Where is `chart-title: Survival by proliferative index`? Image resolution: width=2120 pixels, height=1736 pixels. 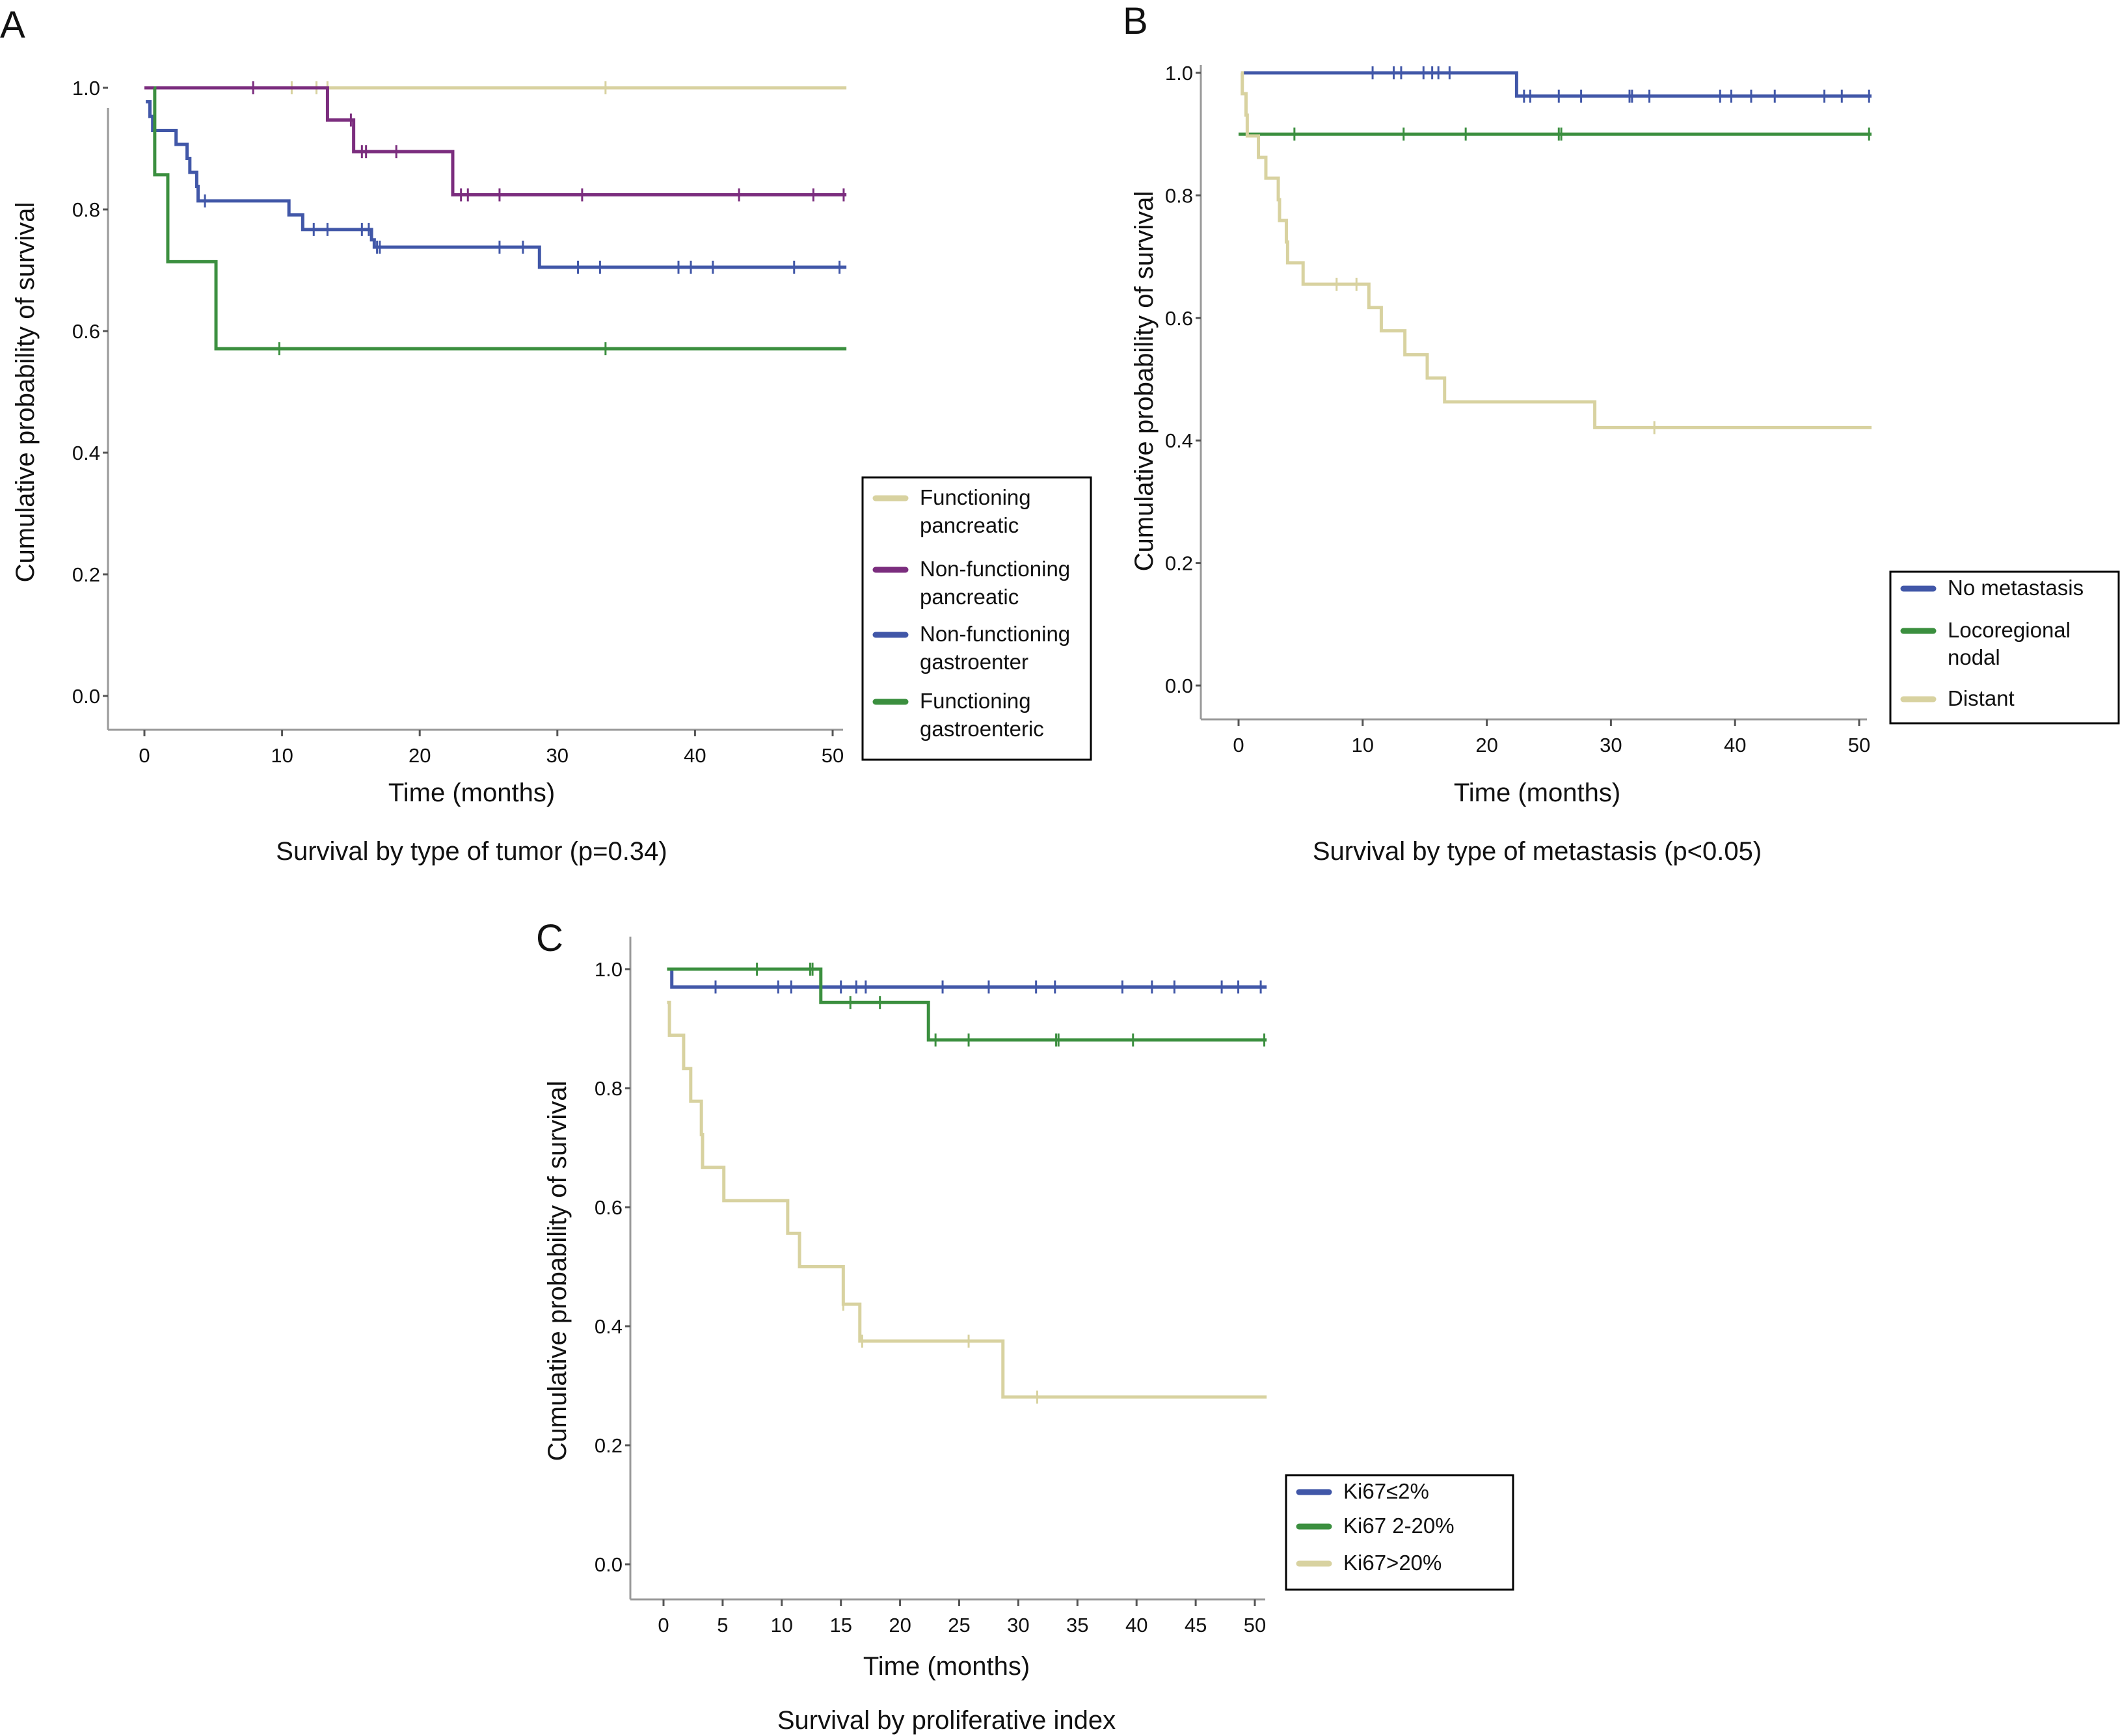
chart-title: Survival by proliferative index is located at coordinates (946, 1721).